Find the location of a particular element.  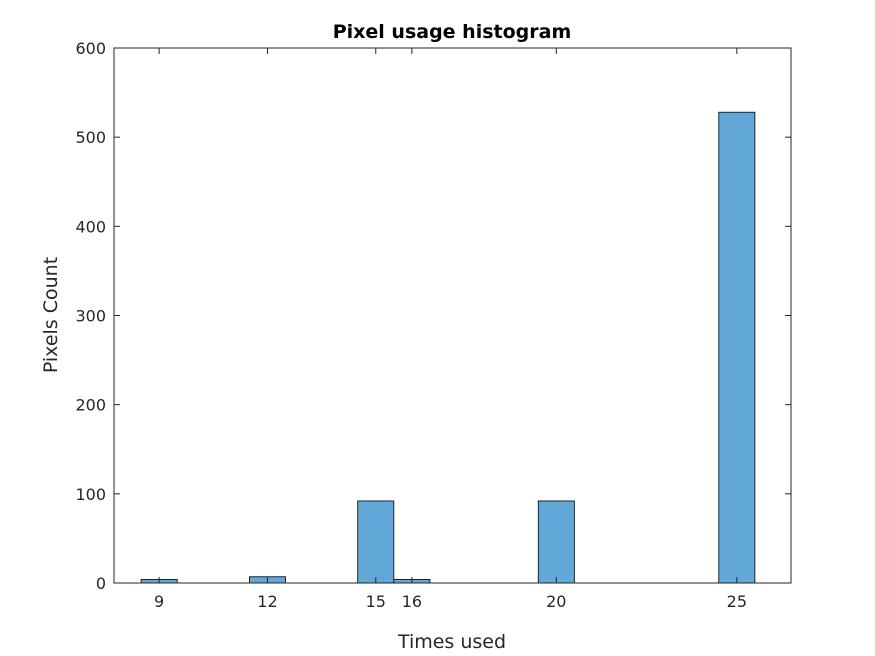

y-tick-label: 0 is located at coordinates (101, 583).